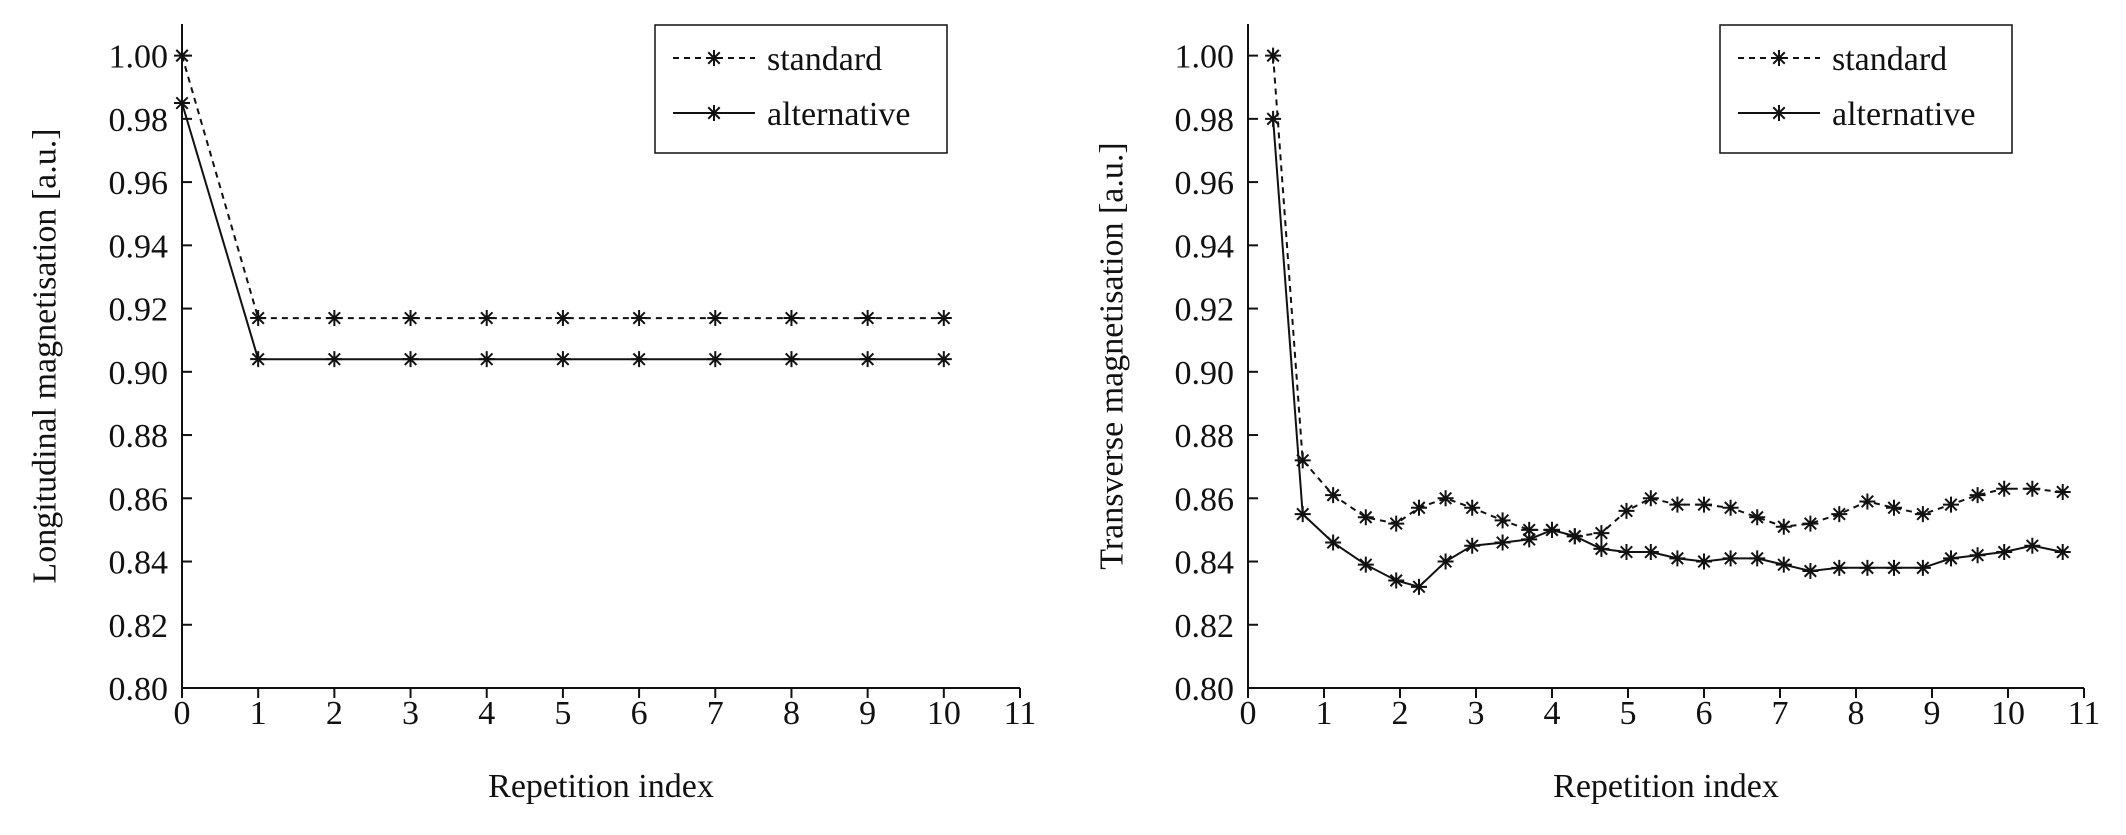 Image resolution: width=2126 pixels, height=835 pixels. Describe the element at coordinates (801, 89) in the screenshot. I see `legend: standard alternative` at that location.